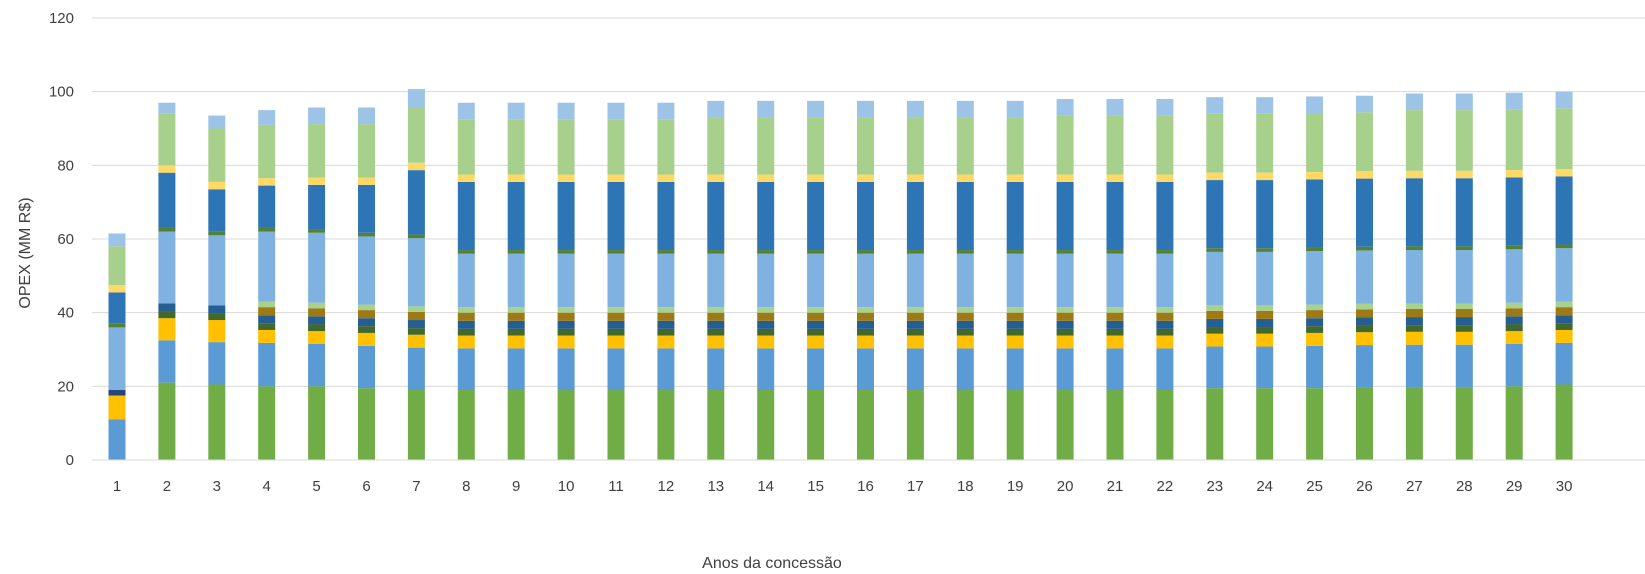 The image size is (1645, 574). Describe the element at coordinates (61, 239) in the screenshot. I see `y-axis-tick-labels: 0 20 40 60 80 100 120` at that location.